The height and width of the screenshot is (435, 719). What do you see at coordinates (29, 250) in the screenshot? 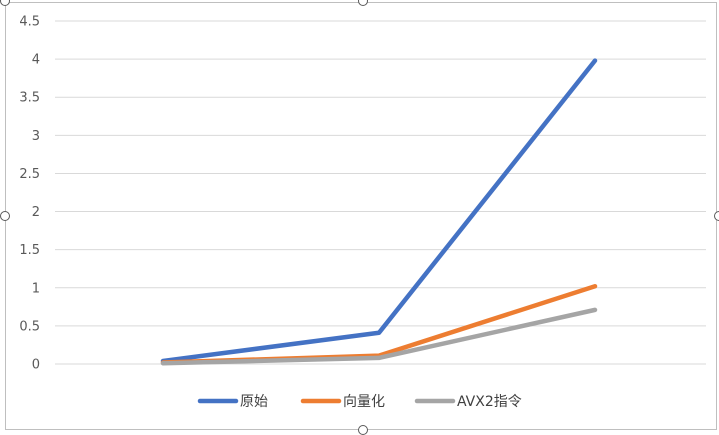
I see `y-tick-label: 1.5` at bounding box center [29, 250].